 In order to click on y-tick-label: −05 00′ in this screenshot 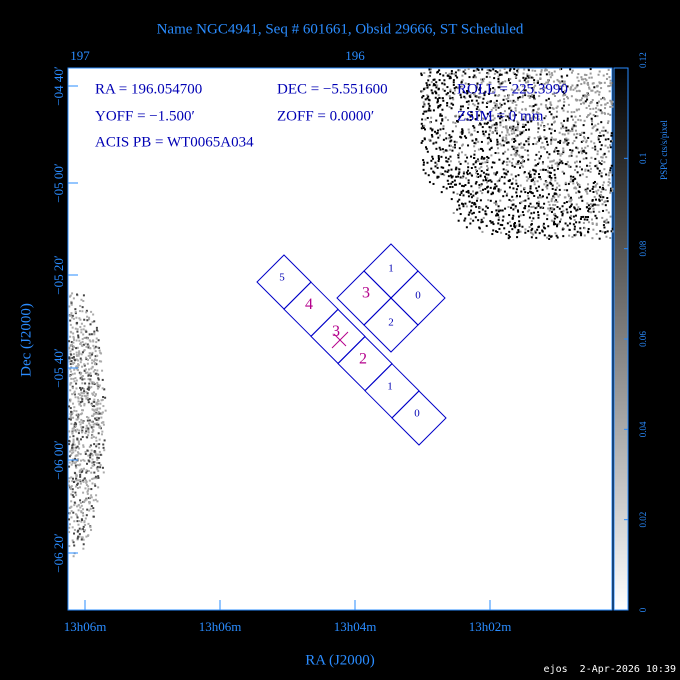, I will do `click(58, 183)`.